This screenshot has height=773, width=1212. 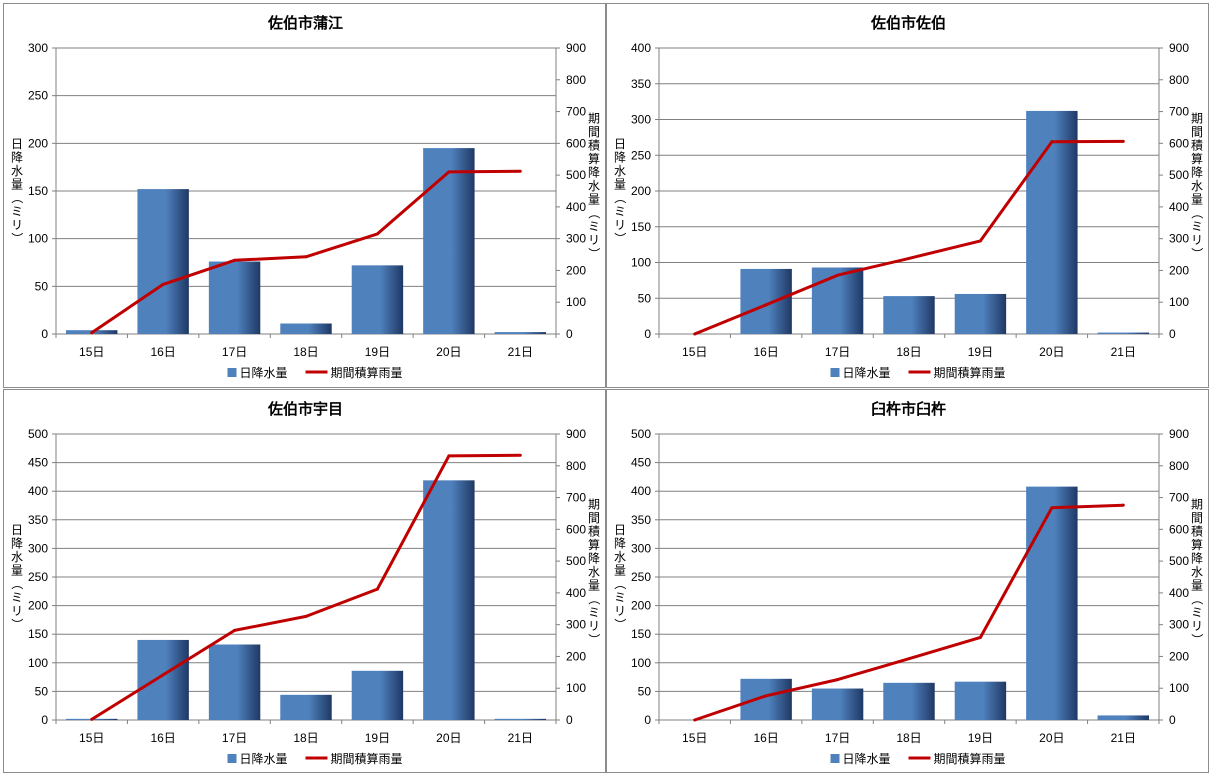 I want to click on y-axis-title: 日降水量（ミリ）, so click(x=17, y=577).